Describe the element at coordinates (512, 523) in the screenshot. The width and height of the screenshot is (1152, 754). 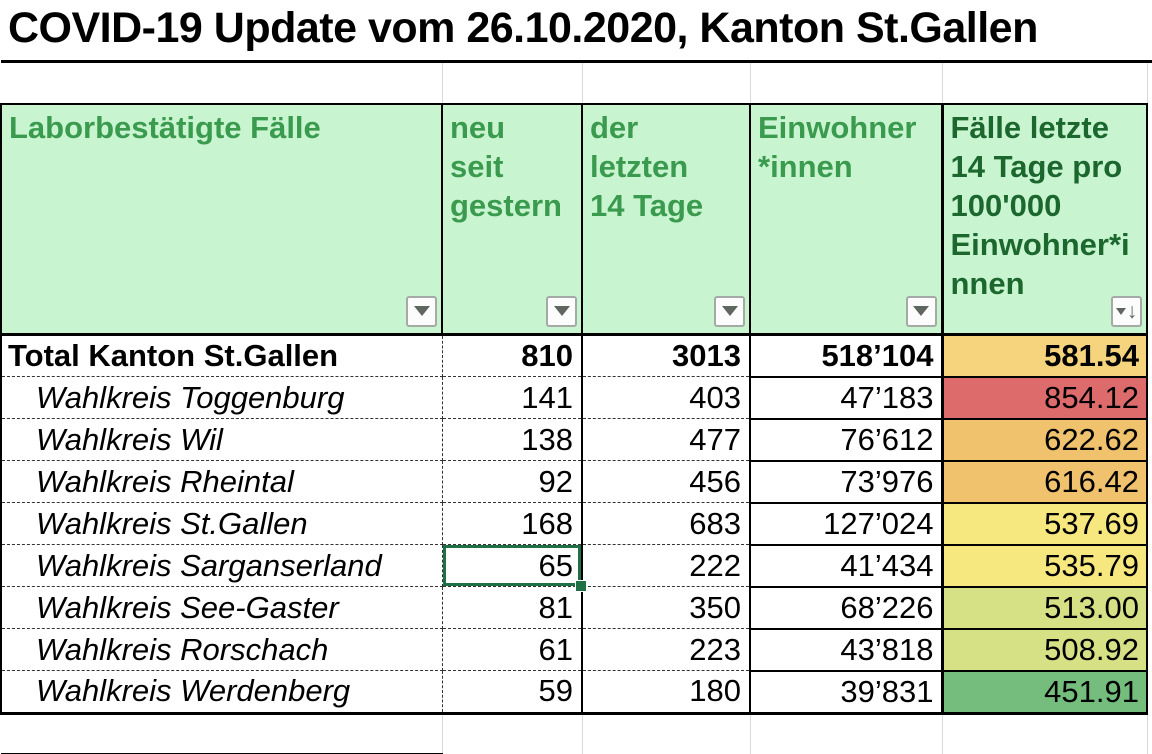
I see `cell-new-since-yesterday: 168` at that location.